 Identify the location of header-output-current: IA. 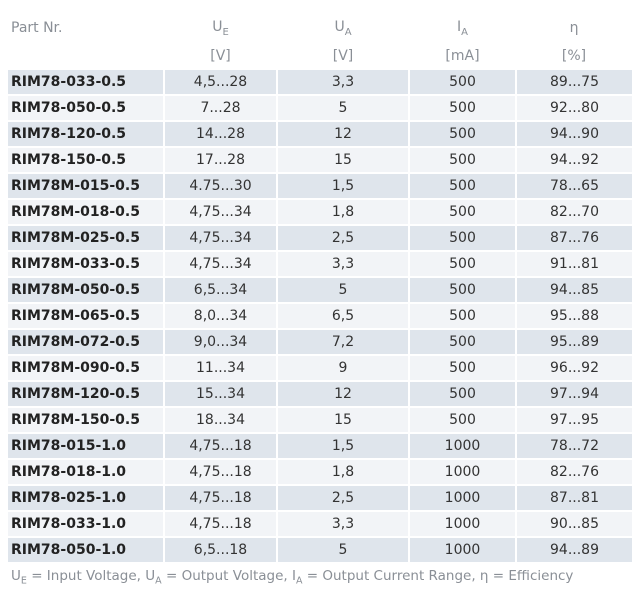
(462, 28).